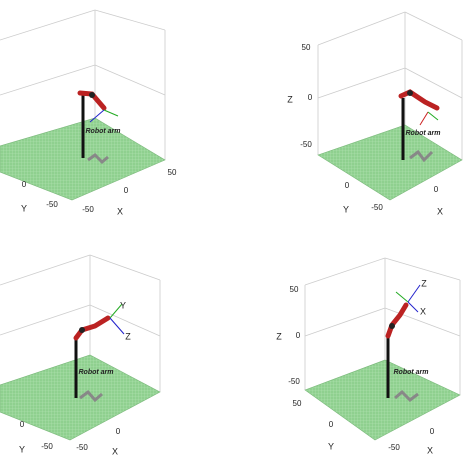 The image size is (466, 466). What do you see at coordinates (123, 305) in the screenshot?
I see `frame-label: Y` at bounding box center [123, 305].